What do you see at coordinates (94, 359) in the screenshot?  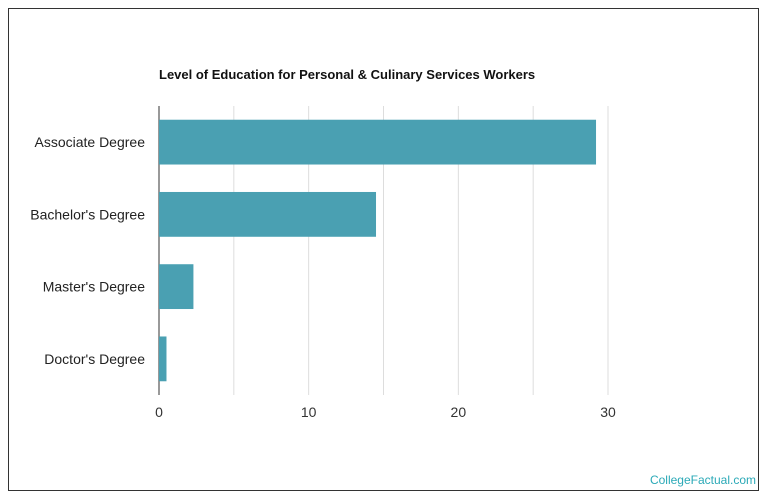 I see `category-label: Doctor's Degree` at bounding box center [94, 359].